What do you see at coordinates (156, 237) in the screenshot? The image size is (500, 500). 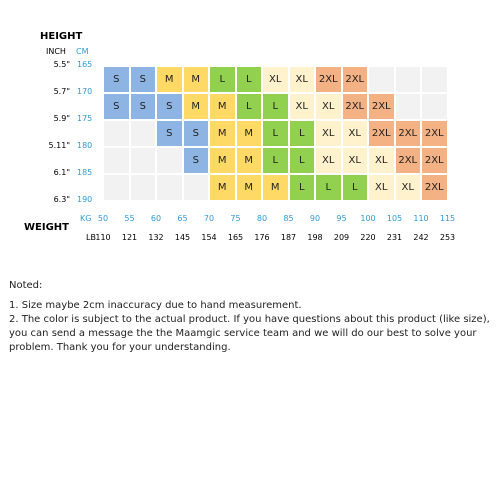 I see `lb-value: 132` at bounding box center [156, 237].